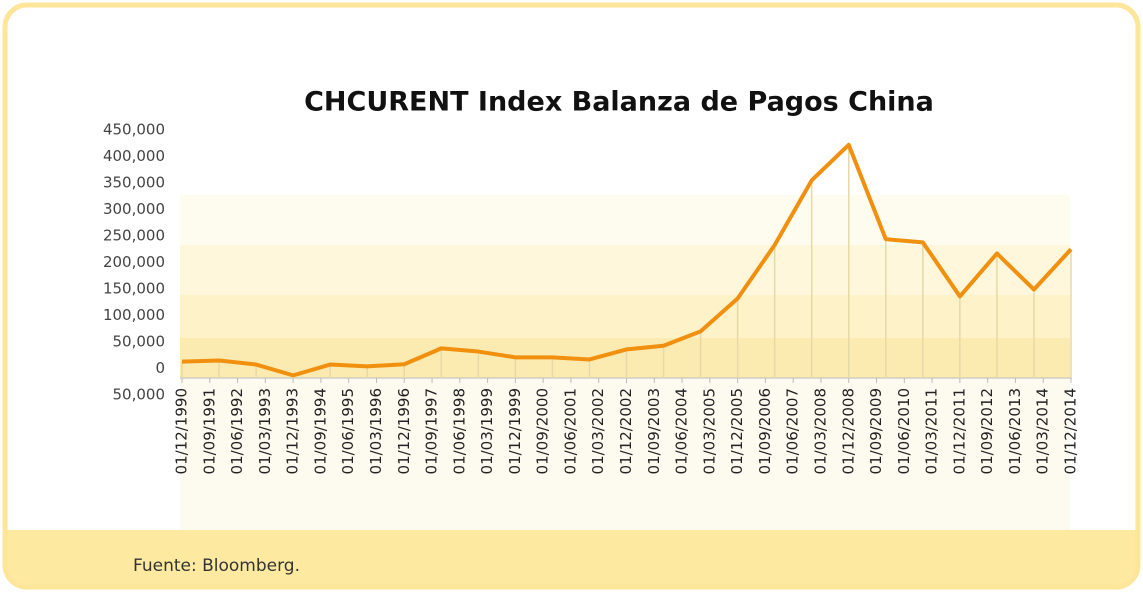 This screenshot has width=1143, height=596. What do you see at coordinates (793, 431) in the screenshot?
I see `x-tick-label: 01/06/2007` at bounding box center [793, 431].